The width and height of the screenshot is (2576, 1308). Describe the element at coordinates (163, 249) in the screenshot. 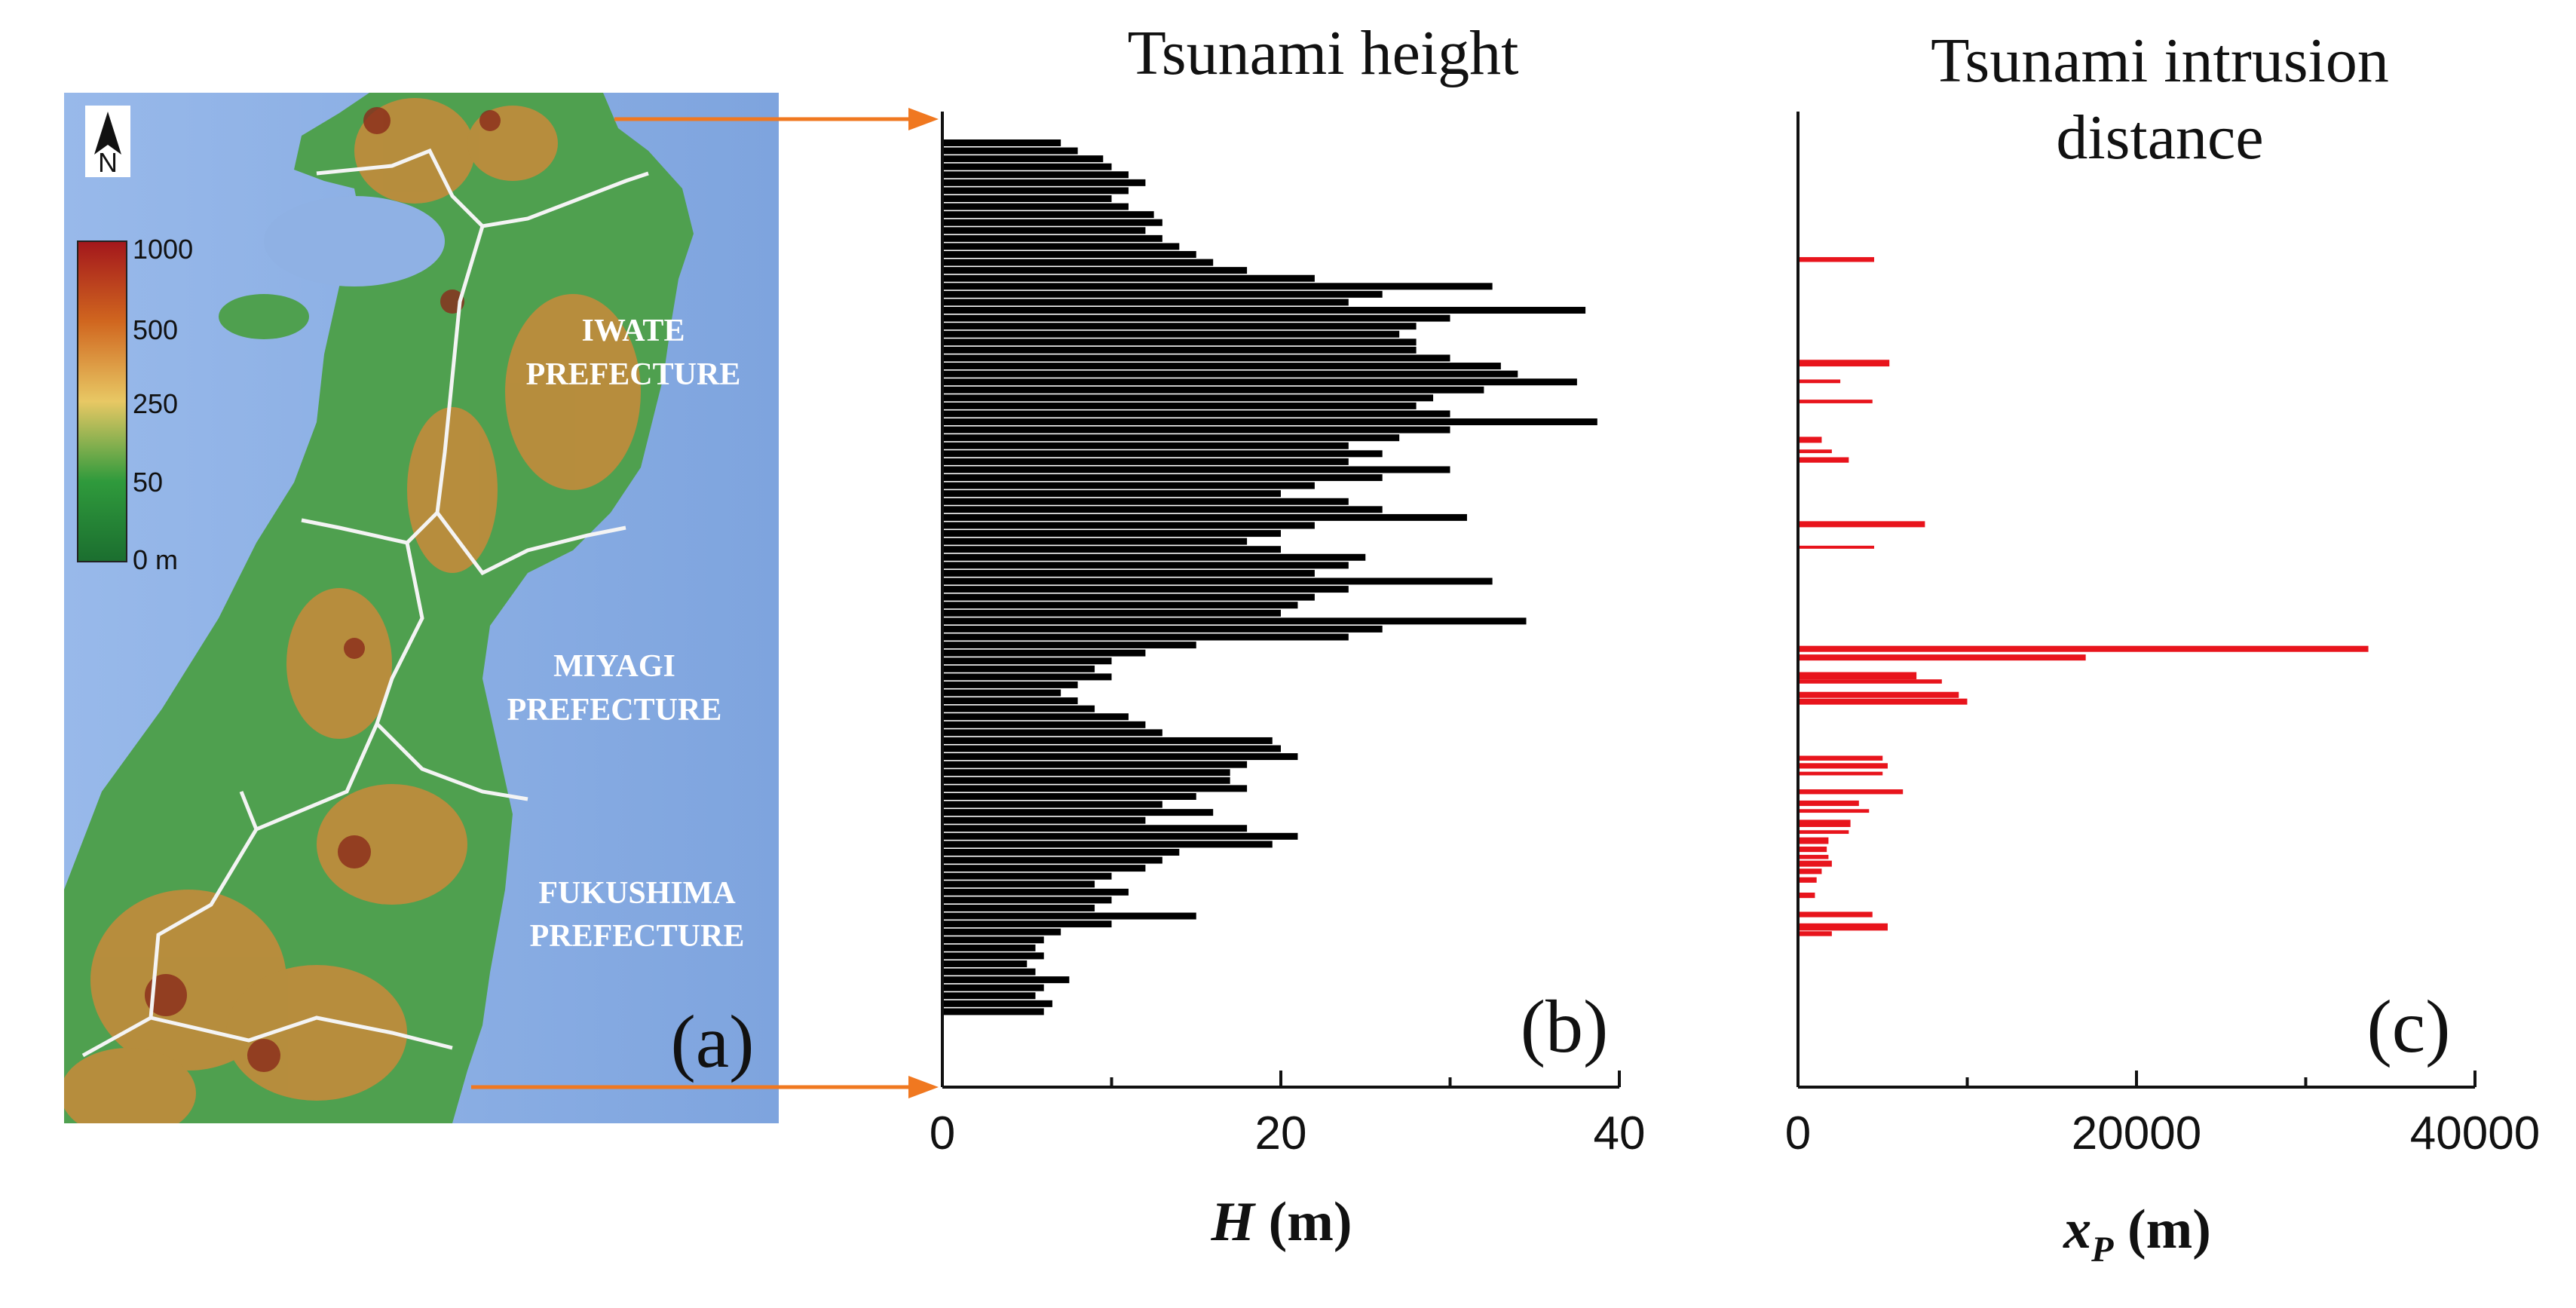

I see `legend-label-1000: 1000` at that location.